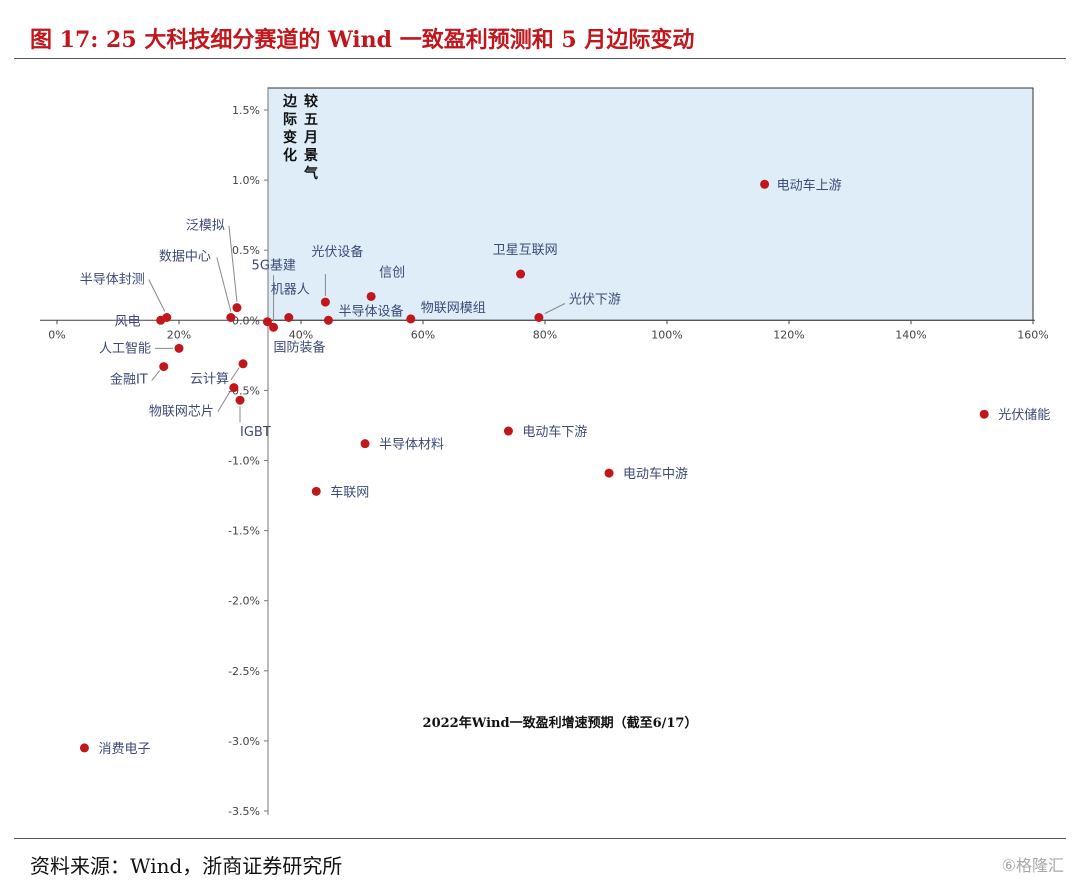 The width and height of the screenshot is (1080, 887). Describe the element at coordinates (246, 180) in the screenshot. I see `y-tick-label: 1.0%` at that location.